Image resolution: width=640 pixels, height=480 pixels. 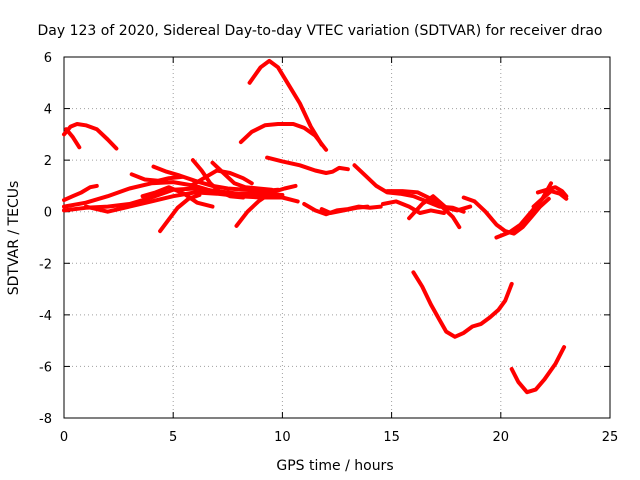 What do you see at coordinates (48, 161) in the screenshot?
I see `y-tick-label: 2` at bounding box center [48, 161].